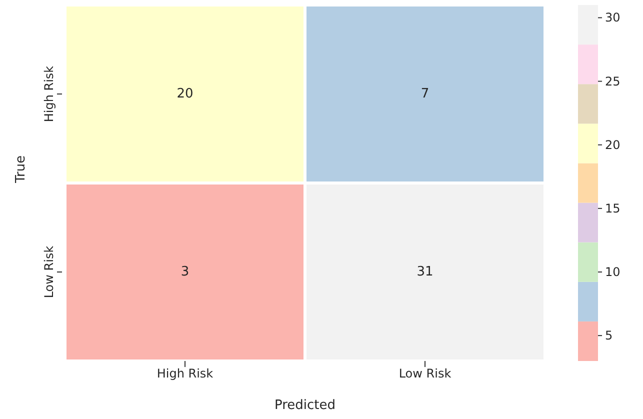 Image resolution: width=643 pixels, height=419 pixels. What do you see at coordinates (612, 145) in the screenshot?
I see `color-bar-label: 20` at bounding box center [612, 145].